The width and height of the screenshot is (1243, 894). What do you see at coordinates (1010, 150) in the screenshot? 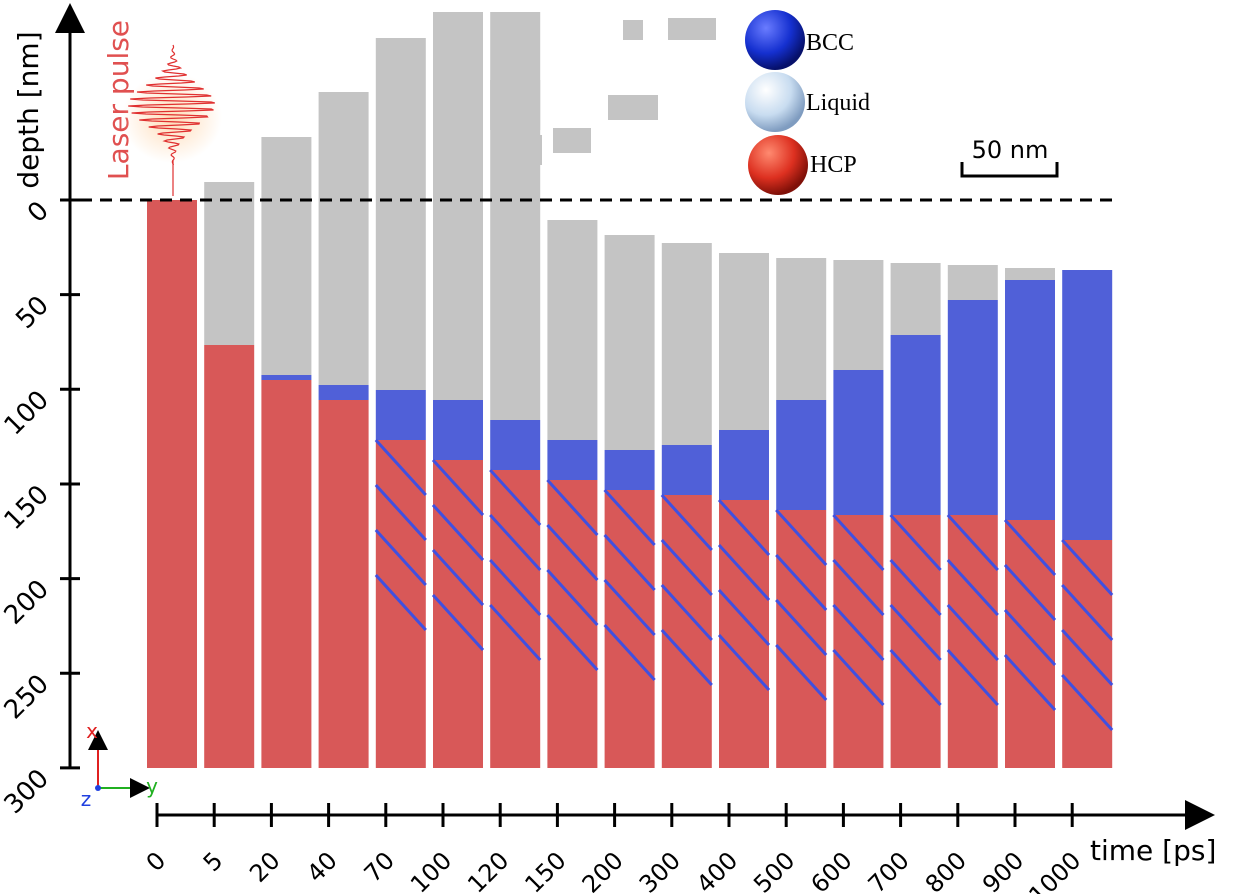
I see `scale-bar-label: 50 nm` at bounding box center [1010, 150].